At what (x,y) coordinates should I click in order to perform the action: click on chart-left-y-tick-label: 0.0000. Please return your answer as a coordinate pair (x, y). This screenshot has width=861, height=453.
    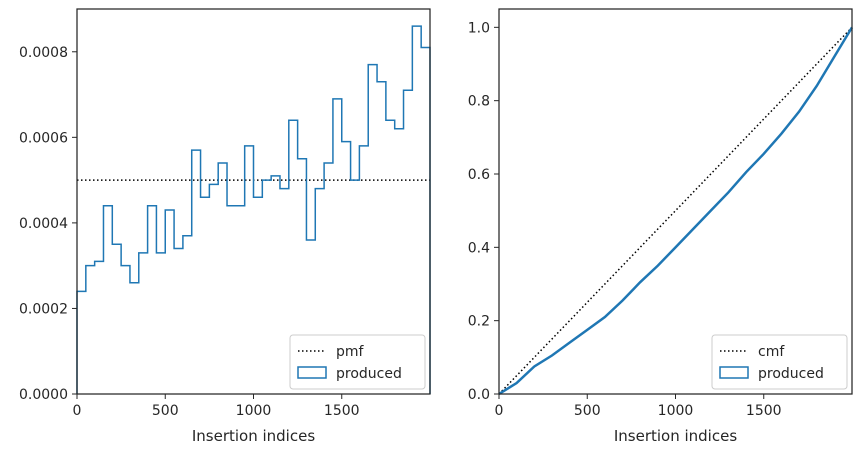
    Looking at the image, I should click on (43, 395).